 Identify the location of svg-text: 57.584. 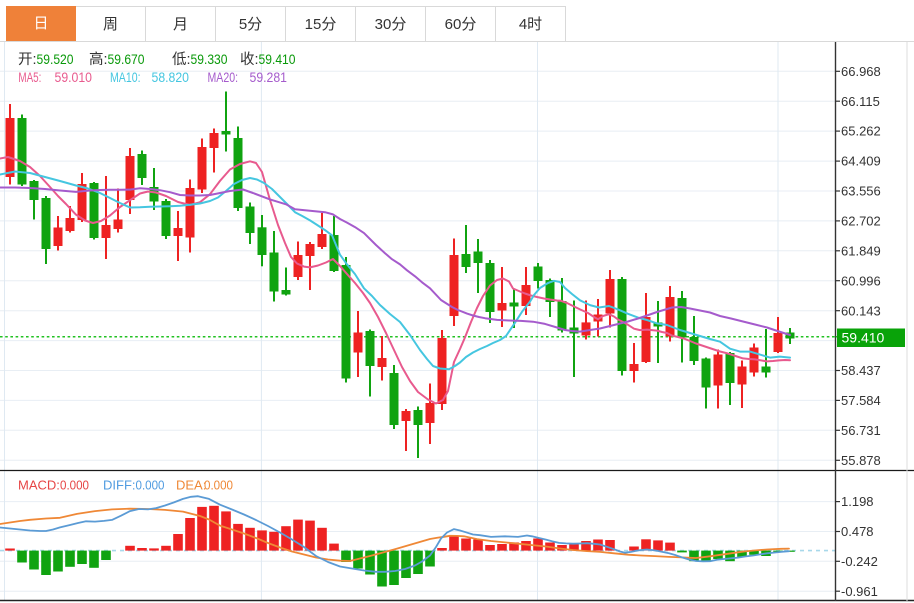
(861, 400).